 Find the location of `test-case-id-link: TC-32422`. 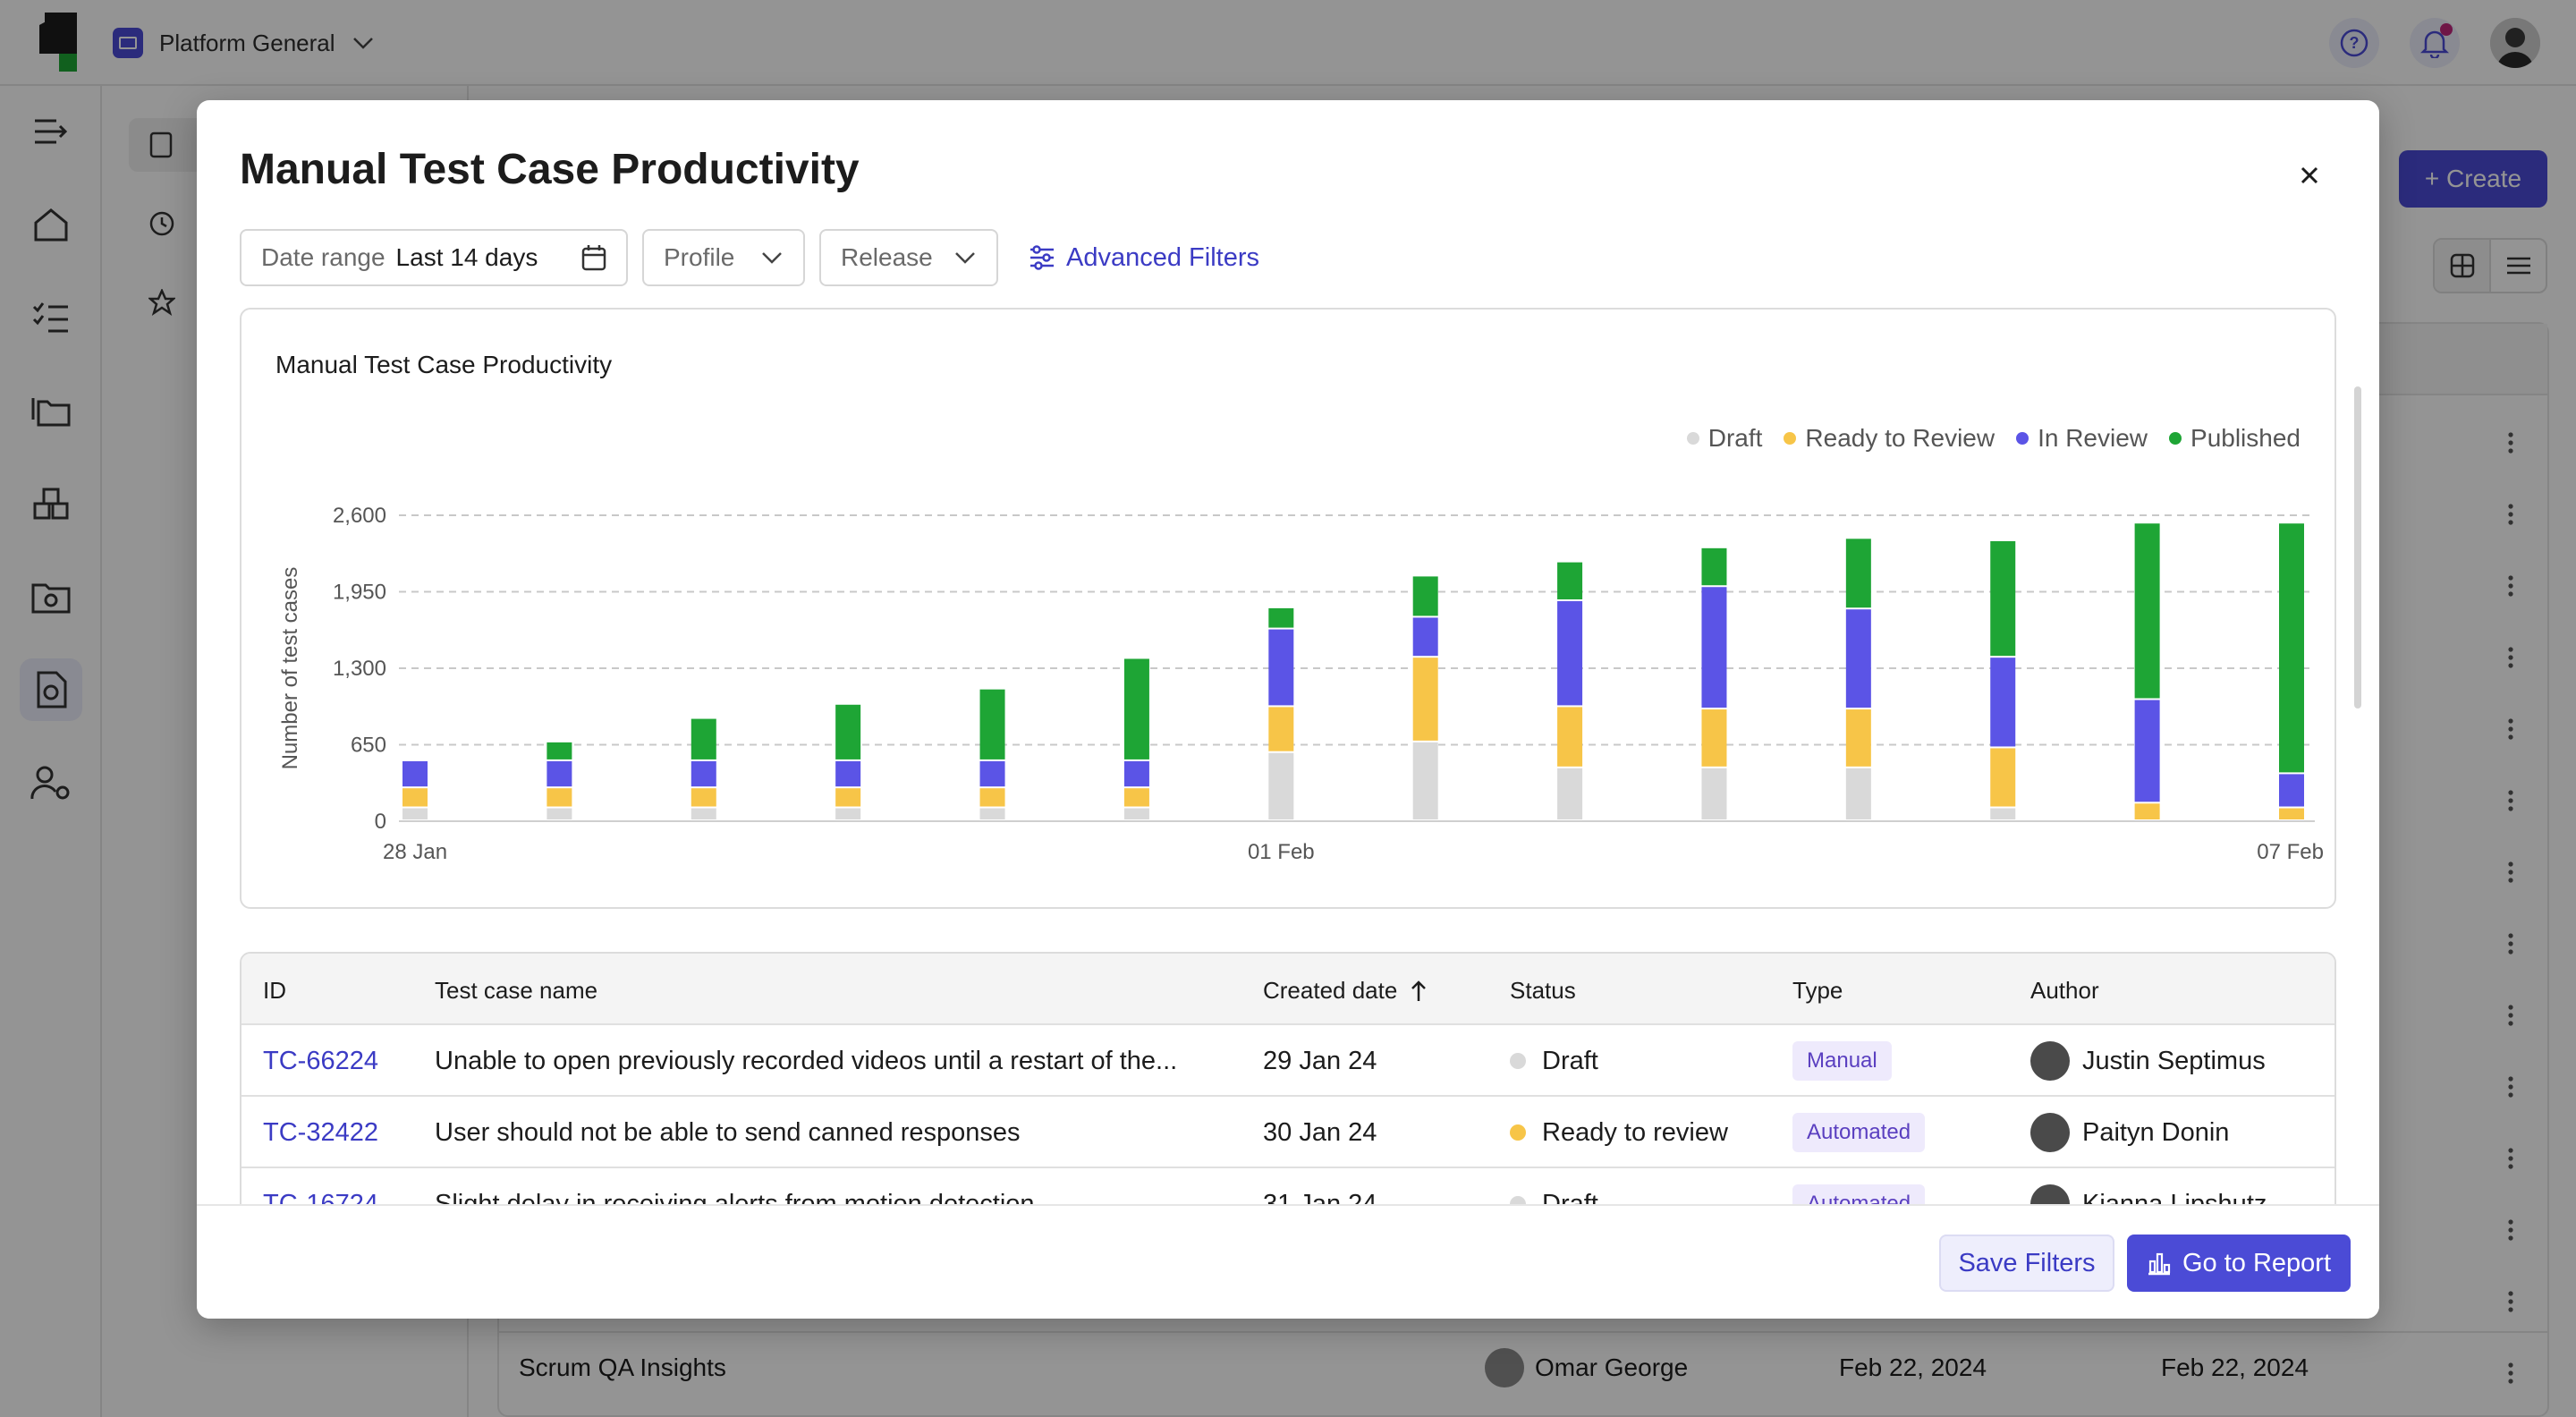

test-case-id-link: TC-32422 is located at coordinates (320, 1132).